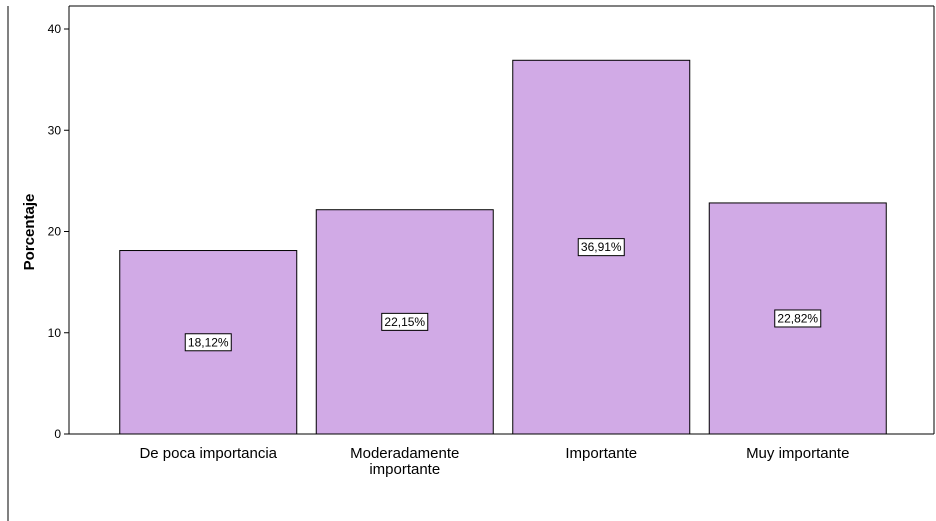 This screenshot has height=521, width=936. I want to click on data-label-text: 36,91%, so click(601, 247).